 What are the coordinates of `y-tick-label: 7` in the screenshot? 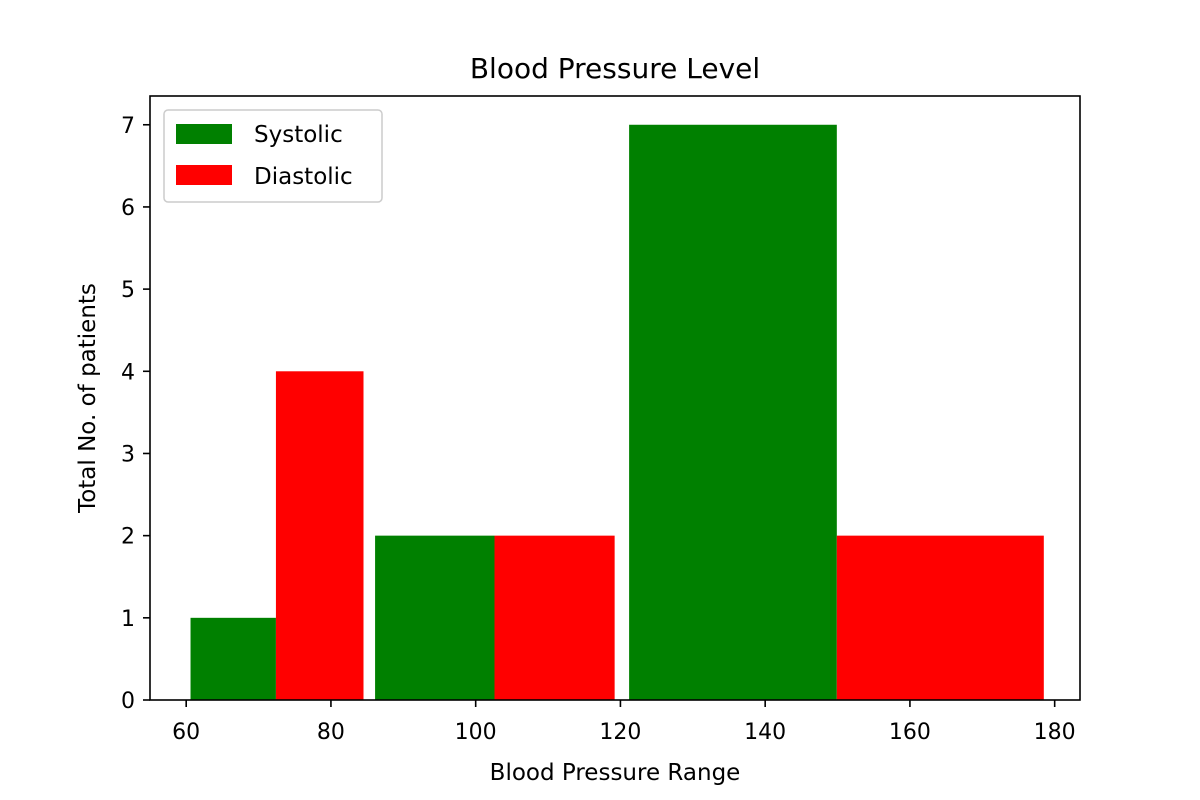 It's located at (128, 126).